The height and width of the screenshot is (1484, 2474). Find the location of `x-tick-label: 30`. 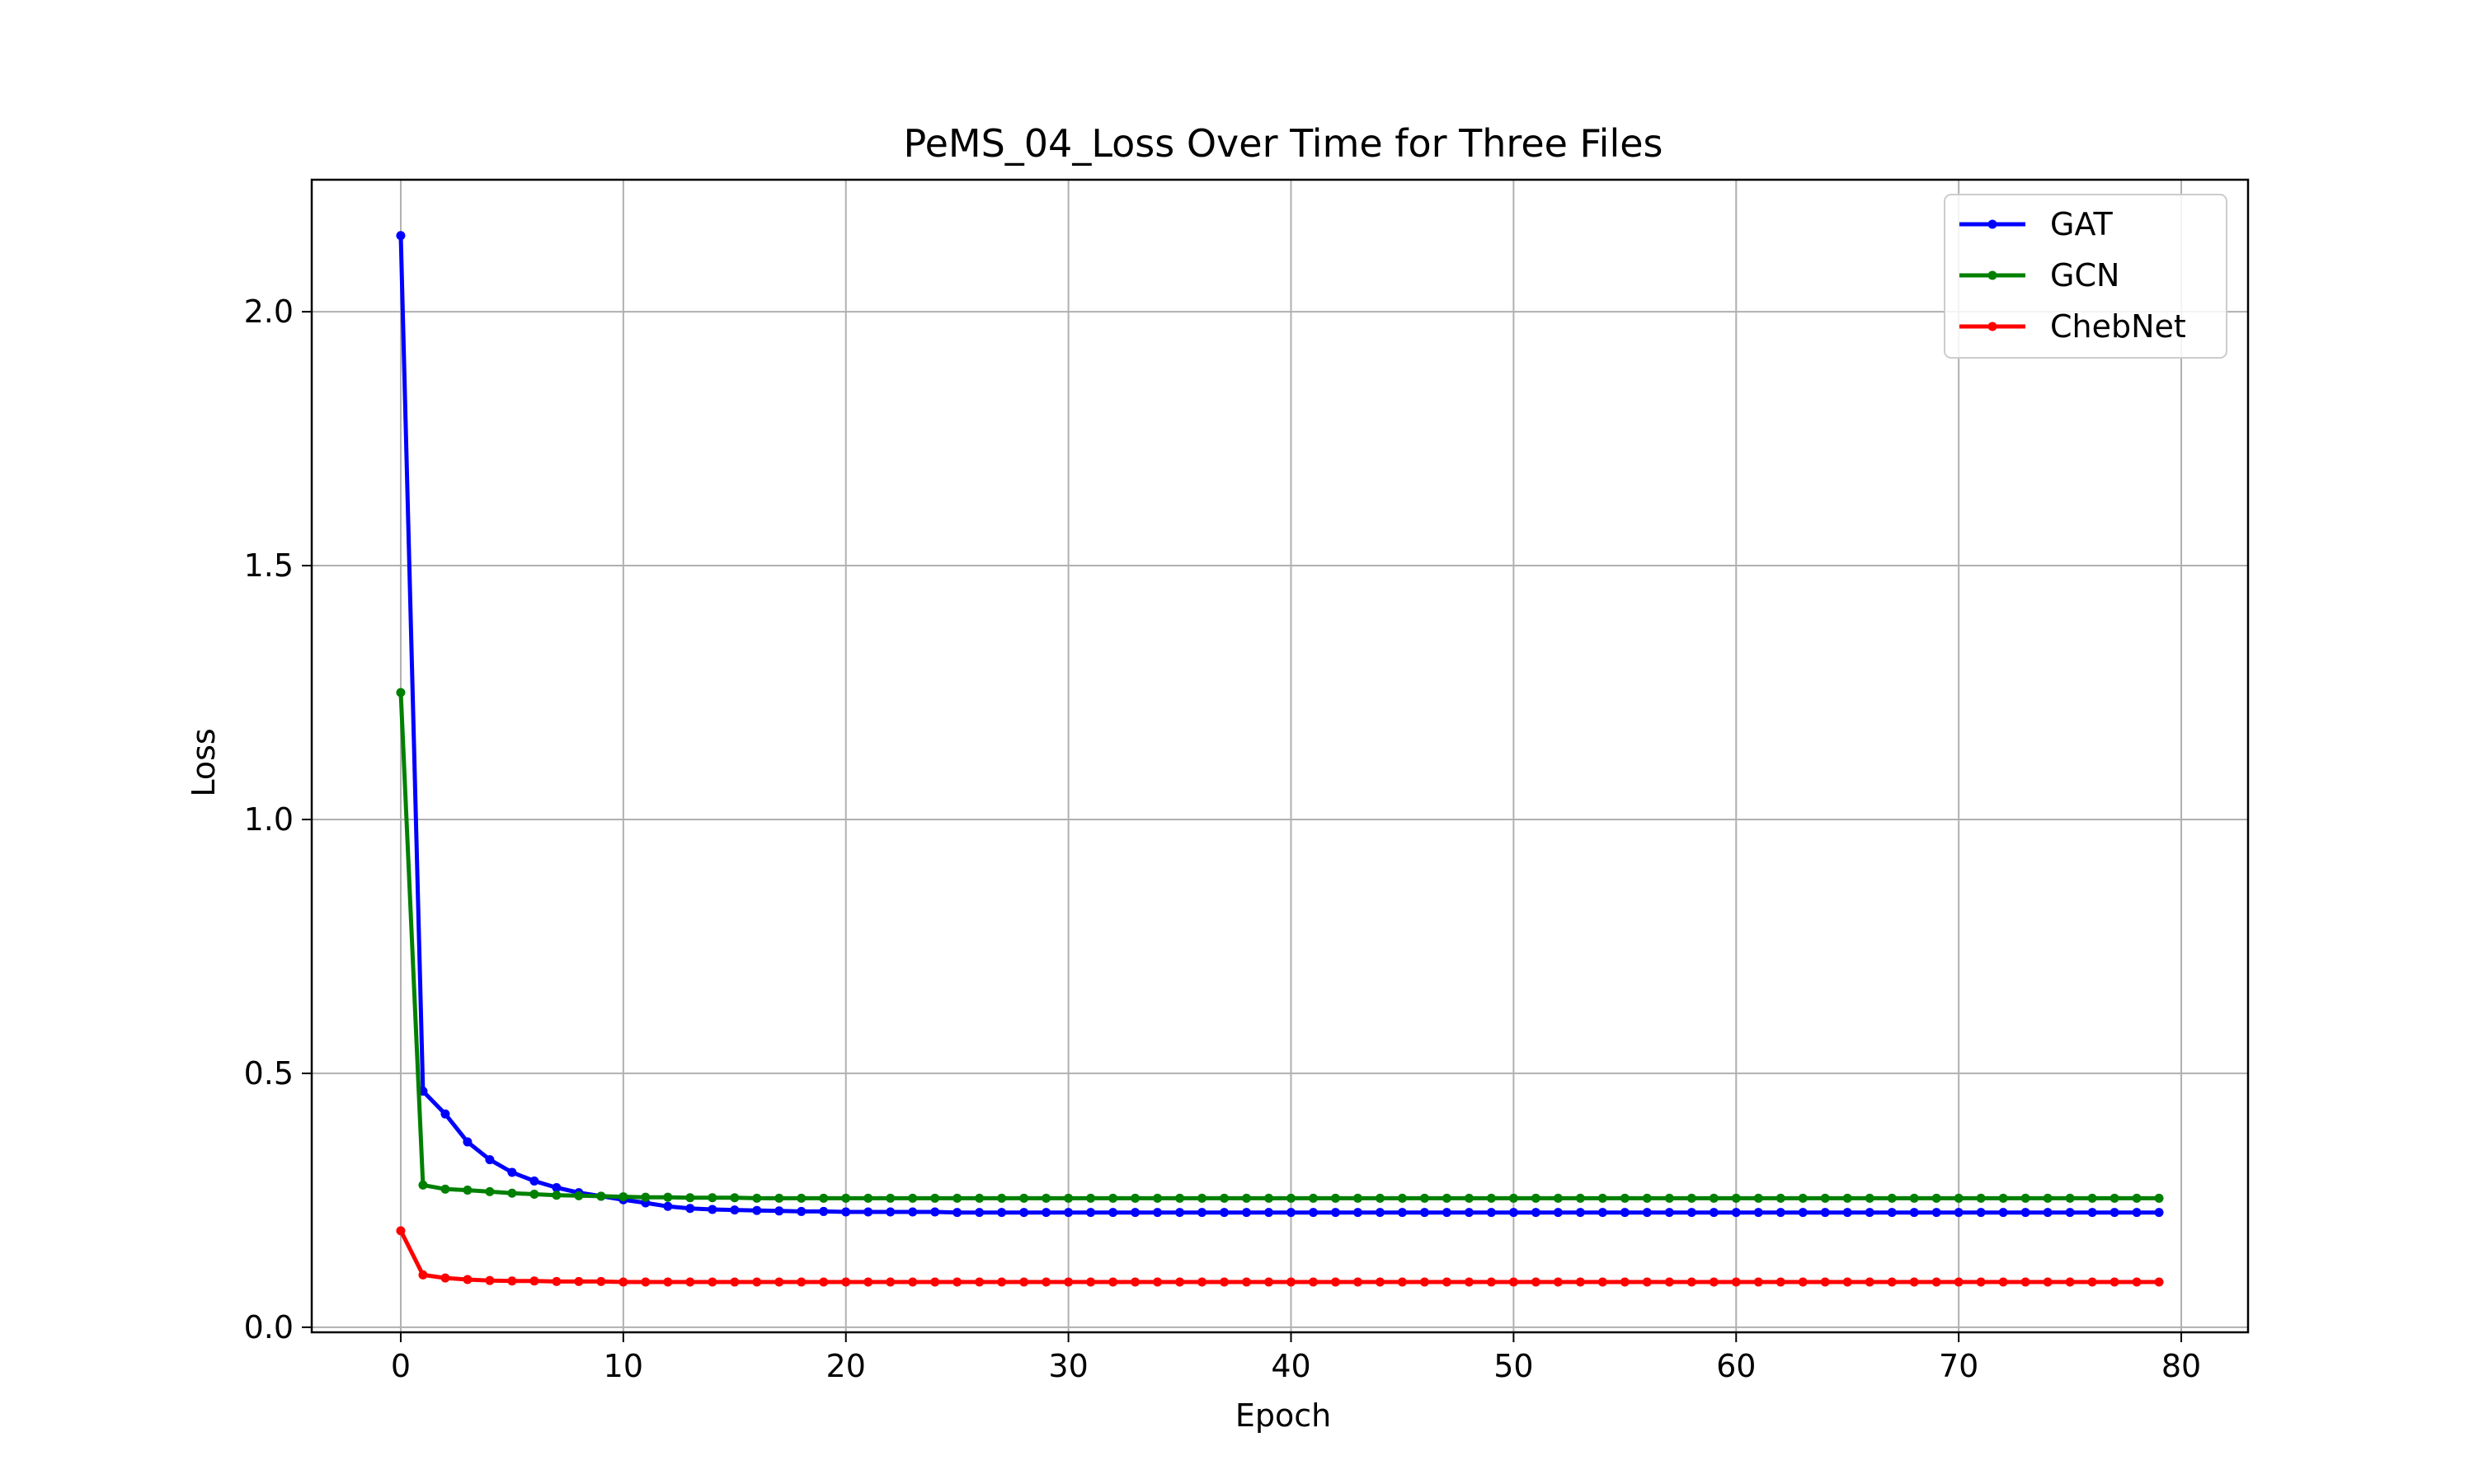

x-tick-label: 30 is located at coordinates (1068, 1366).